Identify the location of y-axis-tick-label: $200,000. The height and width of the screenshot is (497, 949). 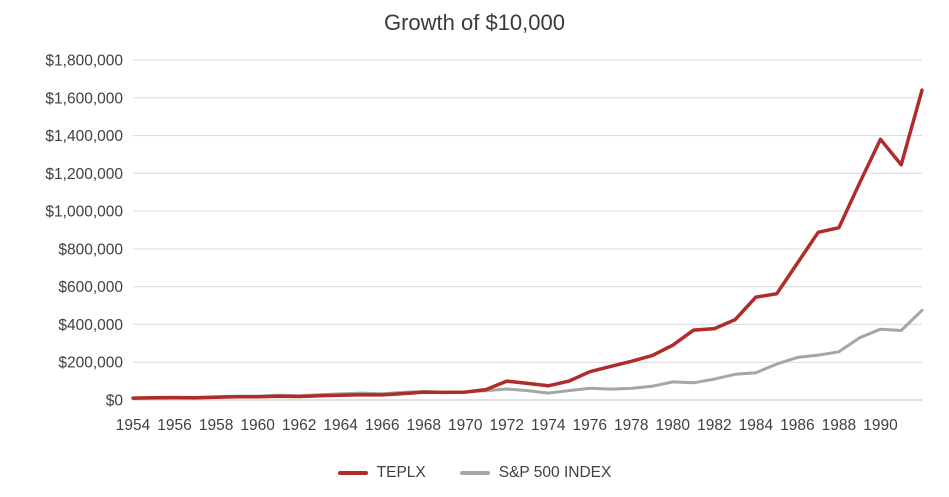
(90, 363).